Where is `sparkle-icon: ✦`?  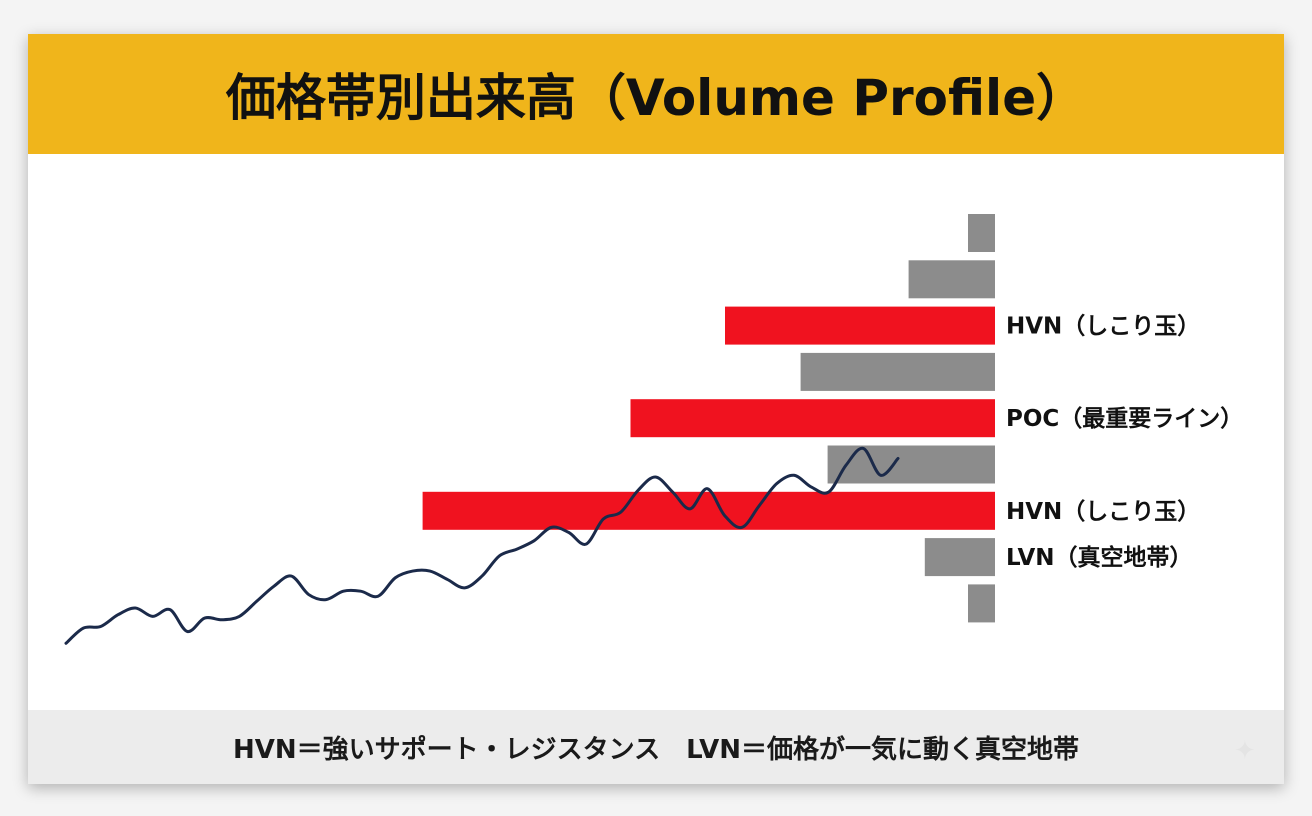 sparkle-icon: ✦ is located at coordinates (1245, 751).